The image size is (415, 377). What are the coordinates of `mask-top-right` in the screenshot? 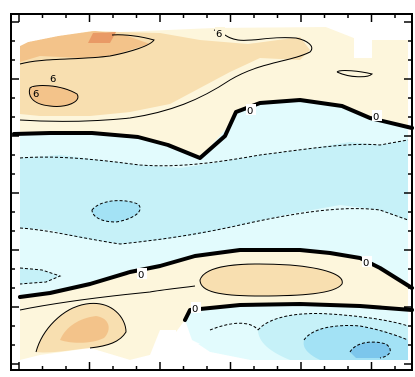 It's located at (367, 40).